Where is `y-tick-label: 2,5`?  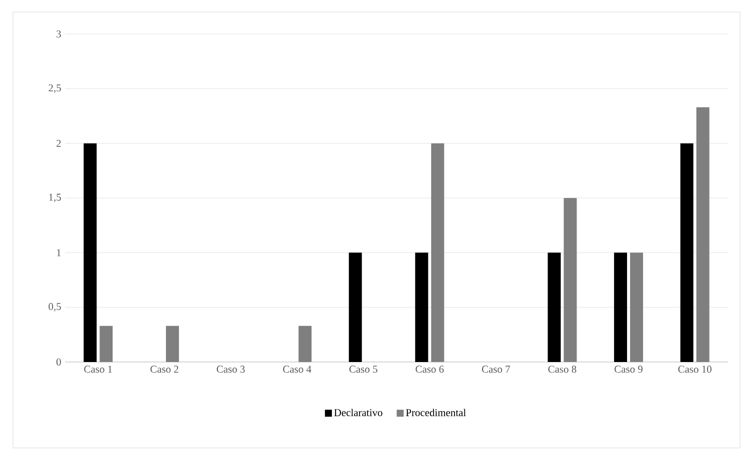 y-tick-label: 2,5 is located at coordinates (54, 88).